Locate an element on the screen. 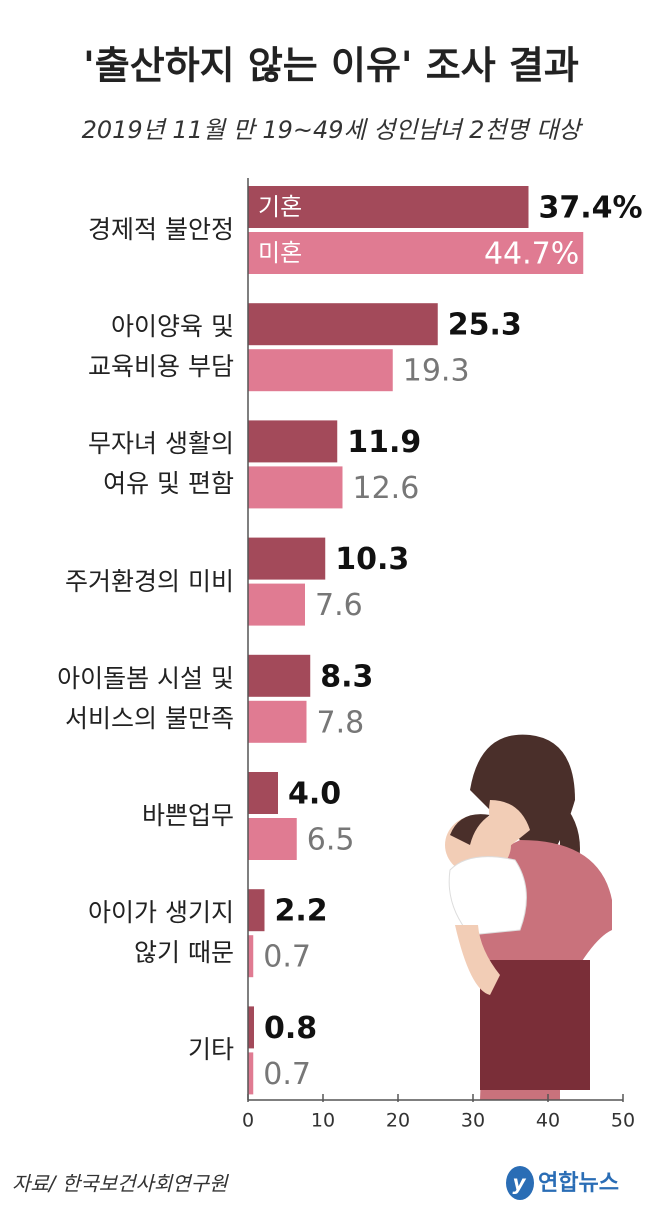  illustration is located at coordinates (528, 917).